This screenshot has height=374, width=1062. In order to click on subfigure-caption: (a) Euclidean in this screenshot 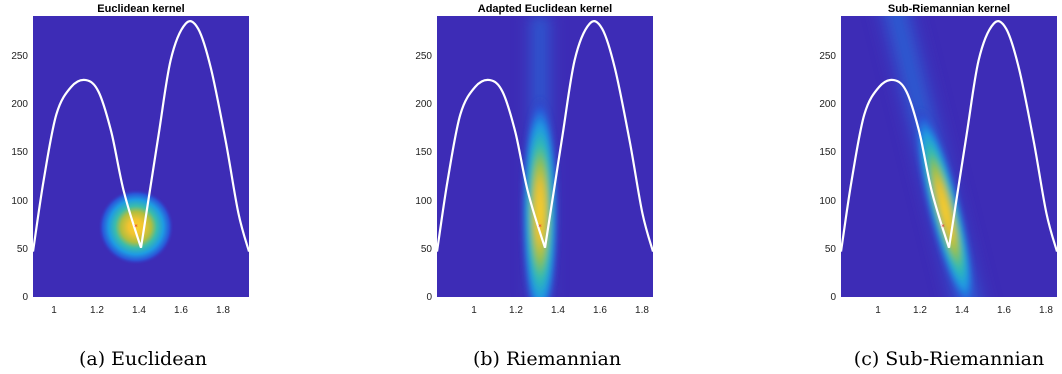, I will do `click(143, 359)`.